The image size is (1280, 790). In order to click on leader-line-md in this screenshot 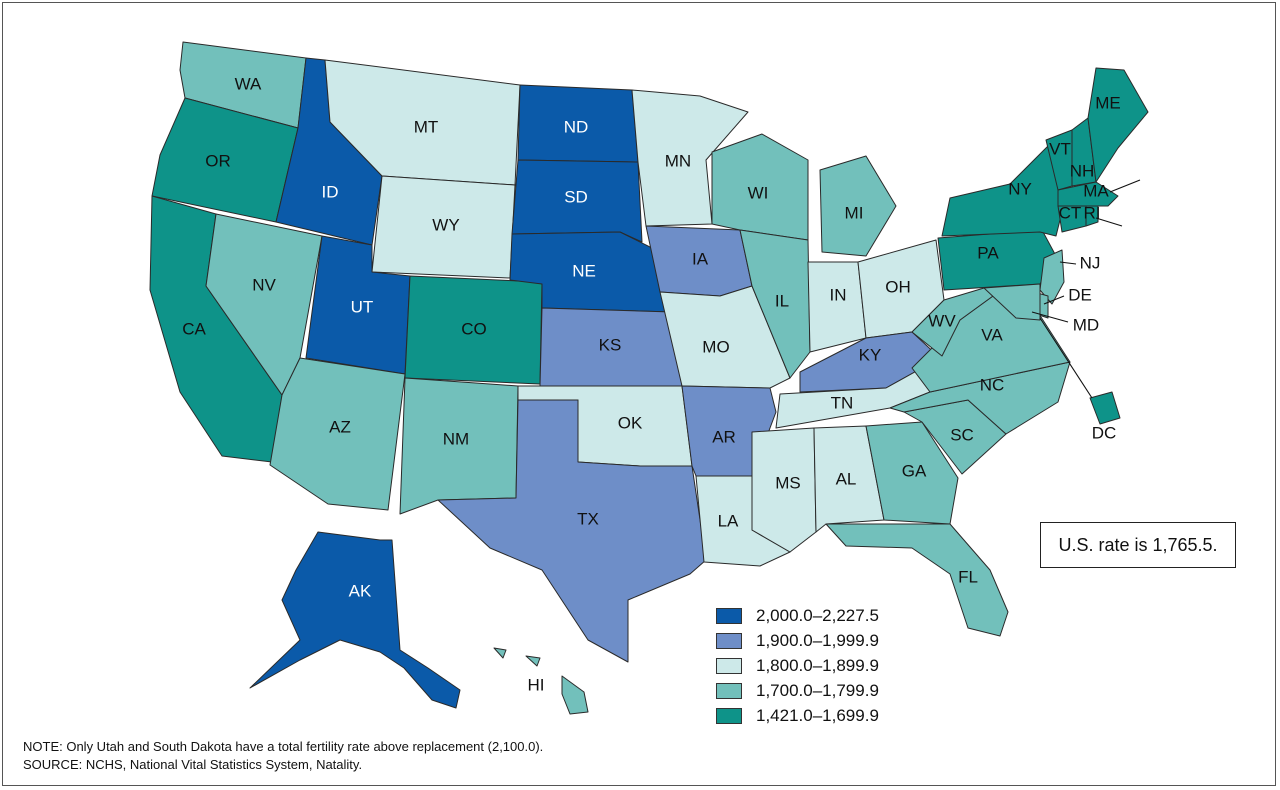, I will do `click(1050, 317)`.